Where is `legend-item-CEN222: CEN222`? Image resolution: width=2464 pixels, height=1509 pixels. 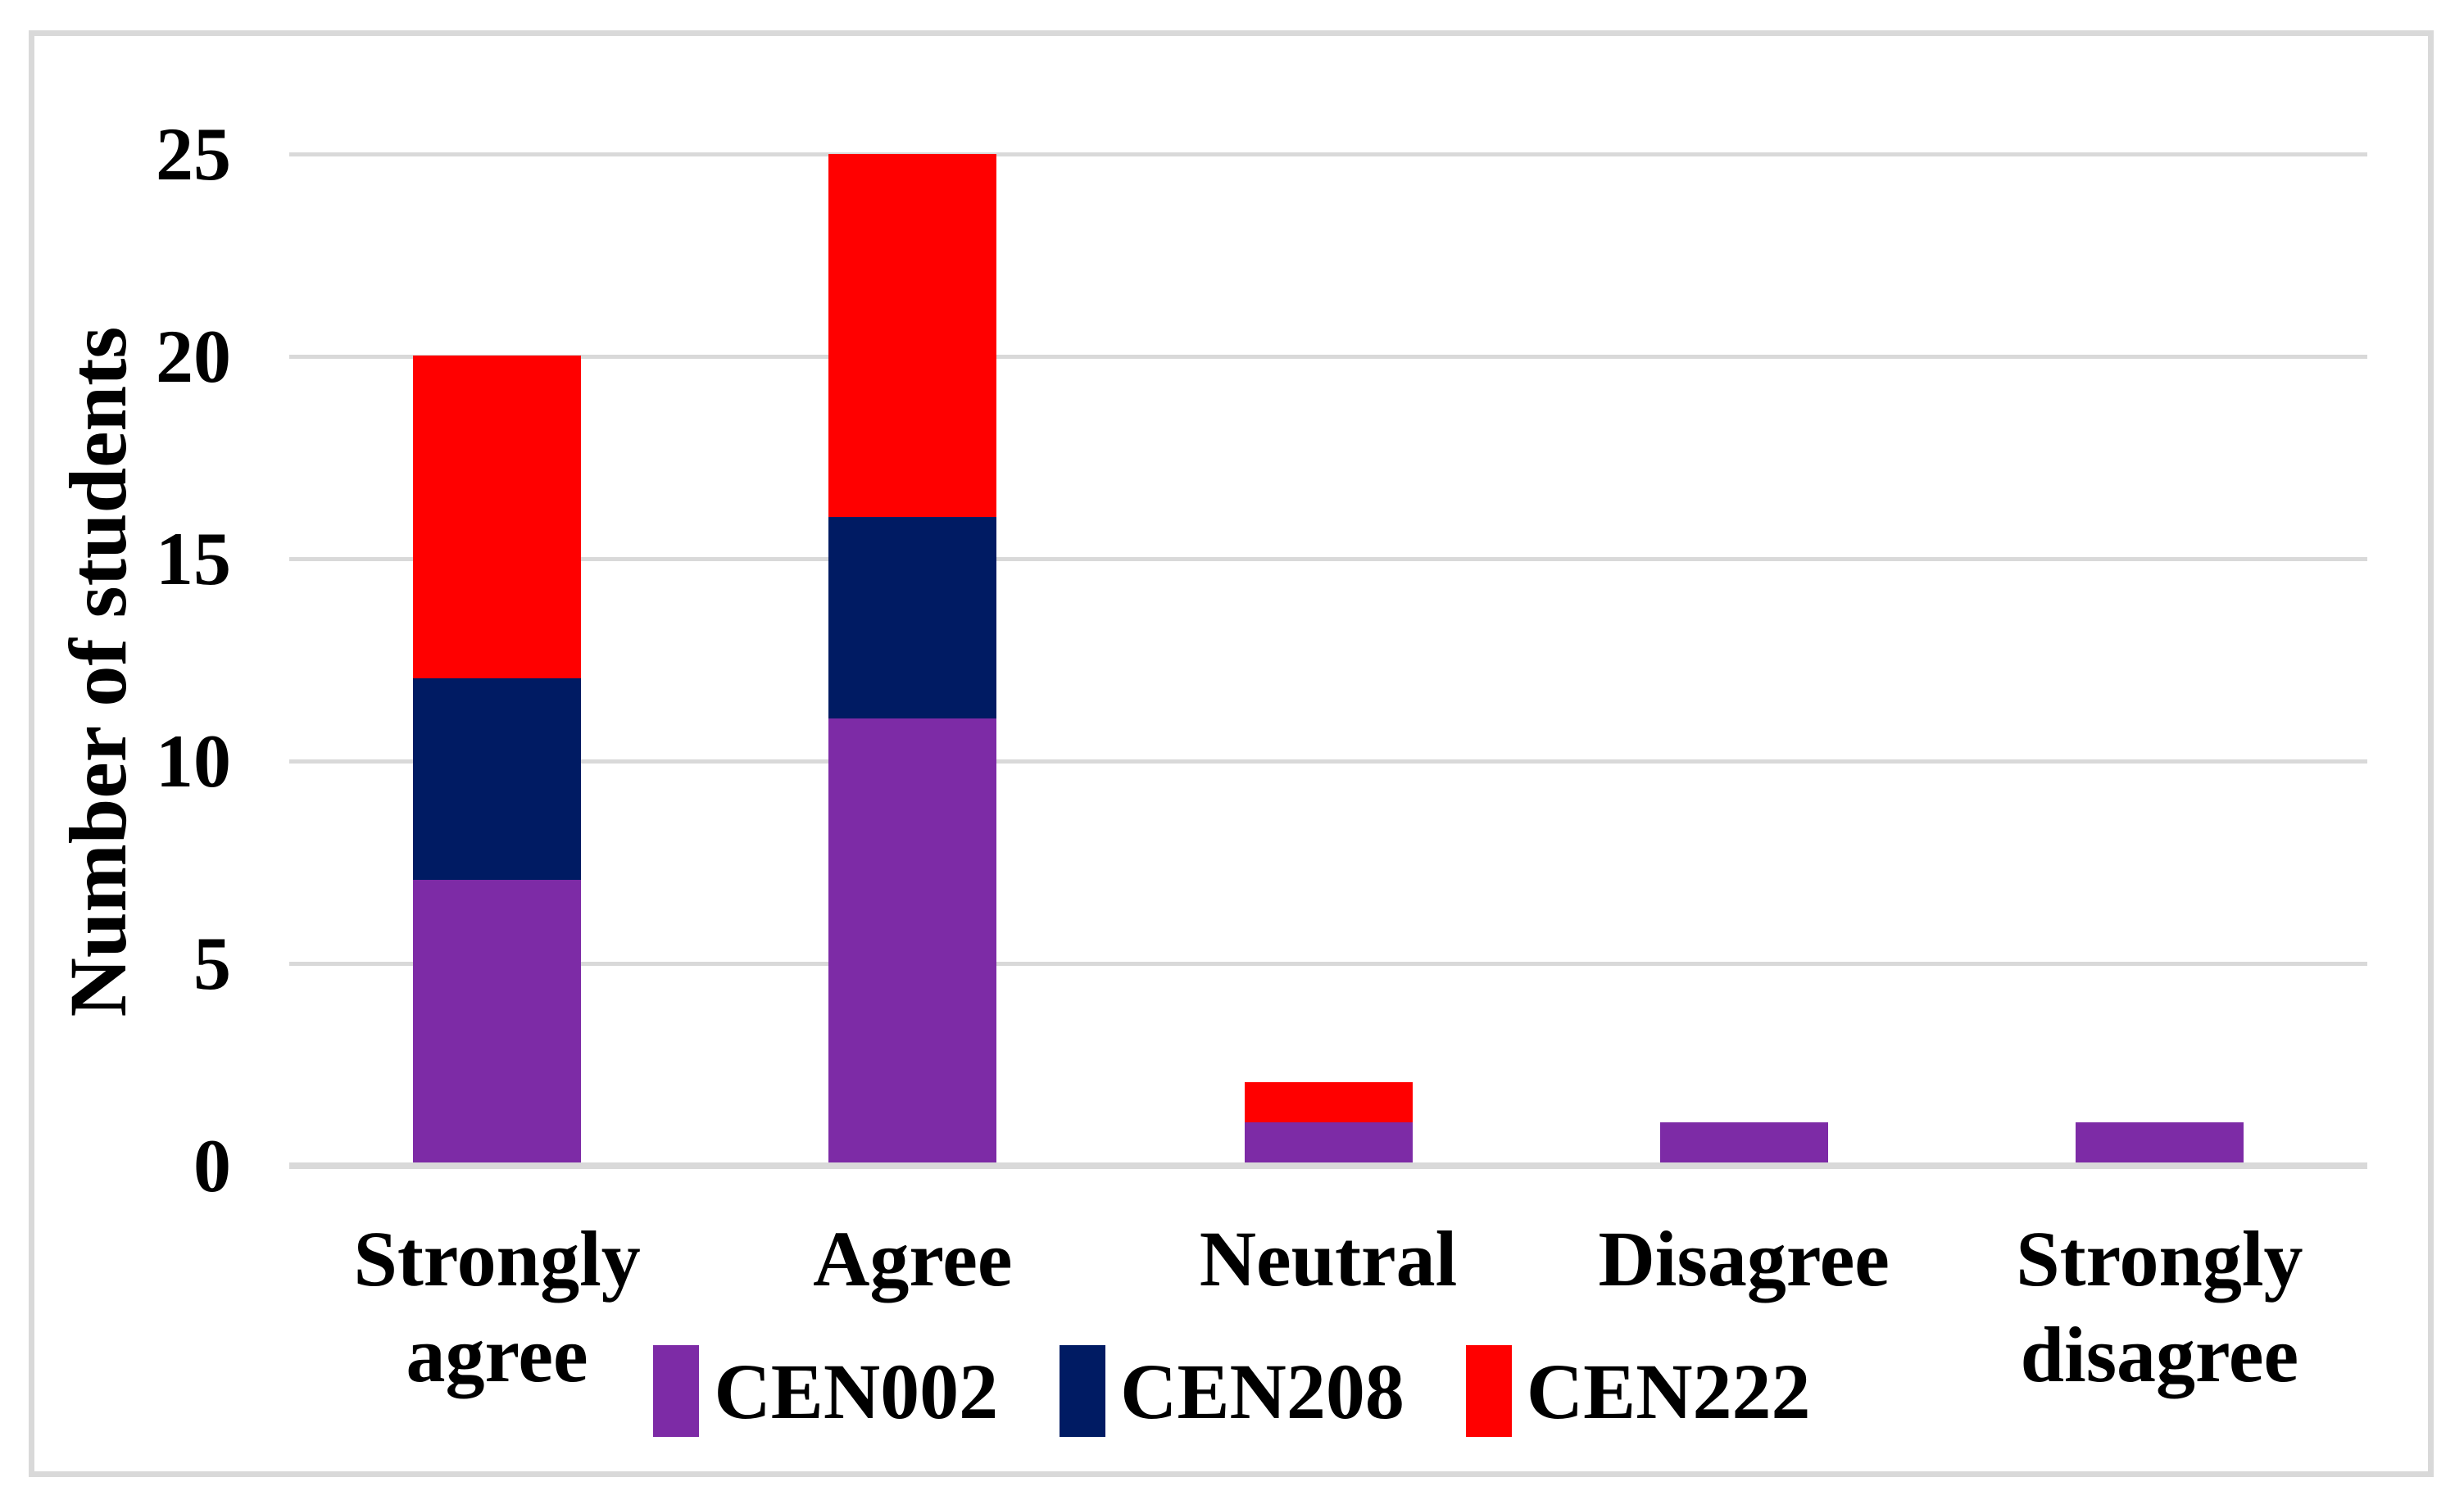 legend-item-CEN222: CEN222 is located at coordinates (1638, 1391).